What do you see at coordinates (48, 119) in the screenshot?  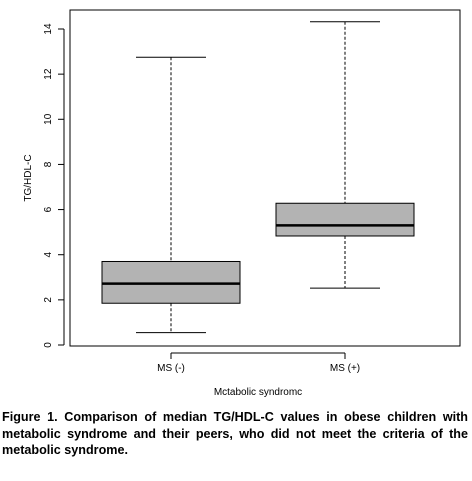 I see `y-tick-label: 10` at bounding box center [48, 119].